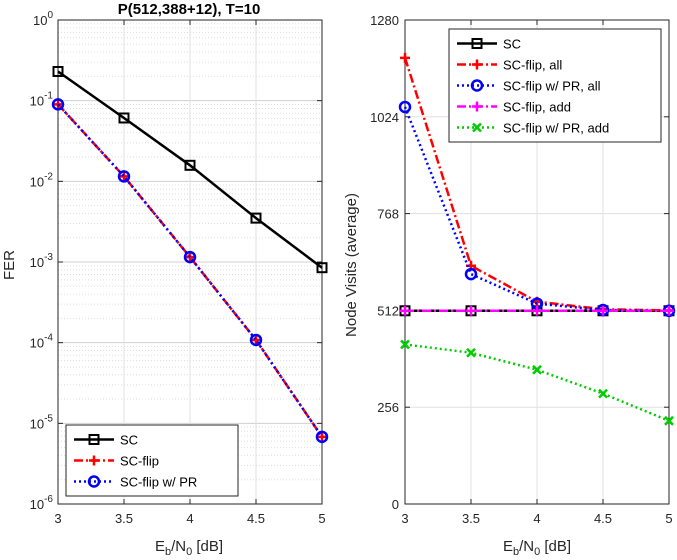 This screenshot has width=677, height=560. What do you see at coordinates (139, 461) in the screenshot?
I see `left-legend-label: SC-flip` at bounding box center [139, 461].